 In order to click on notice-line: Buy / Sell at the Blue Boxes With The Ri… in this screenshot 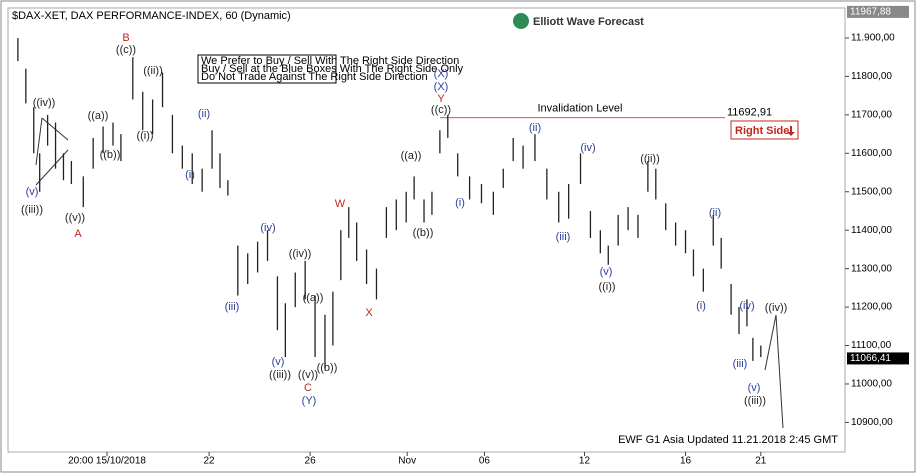, I will do `click(332, 69)`.